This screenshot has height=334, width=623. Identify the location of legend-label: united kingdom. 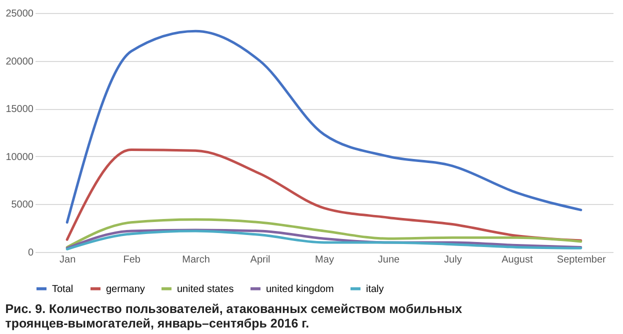
(300, 289).